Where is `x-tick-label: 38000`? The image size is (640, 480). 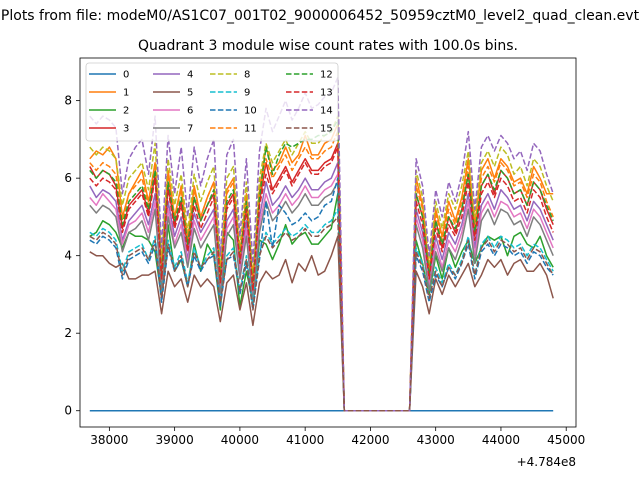
x-tick-label: 38000 is located at coordinates (109, 440).